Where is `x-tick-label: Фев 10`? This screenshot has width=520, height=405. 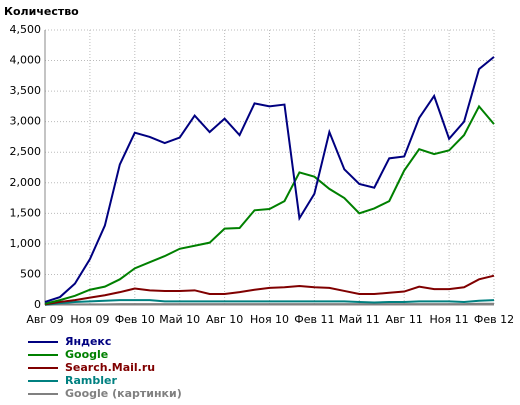
x-tick-label: Фев 10 is located at coordinates (135, 319).